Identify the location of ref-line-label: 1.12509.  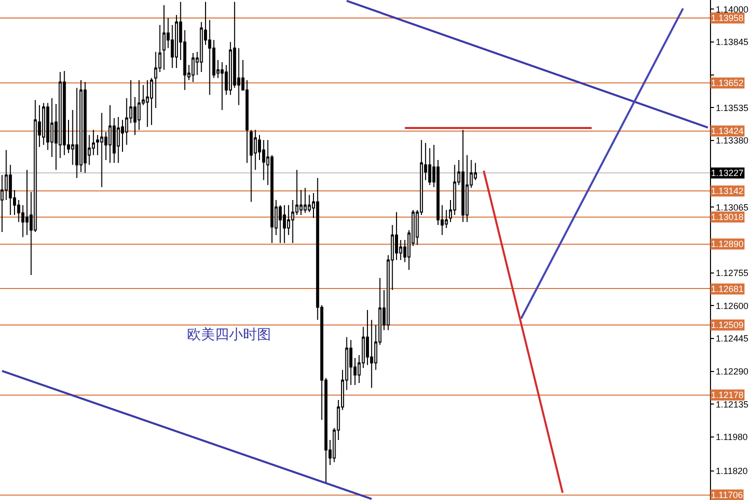
(727, 325).